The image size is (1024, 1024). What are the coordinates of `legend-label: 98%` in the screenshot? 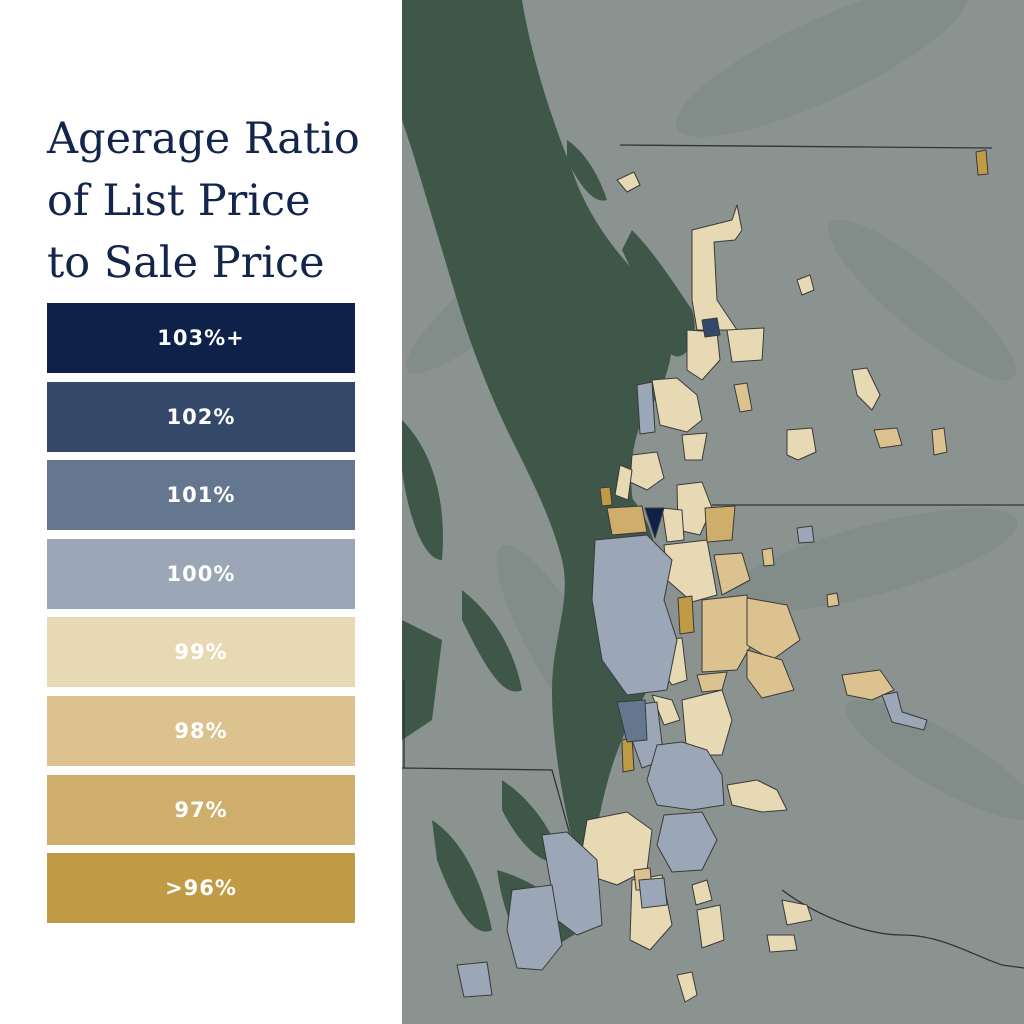 It's located at (201, 730).